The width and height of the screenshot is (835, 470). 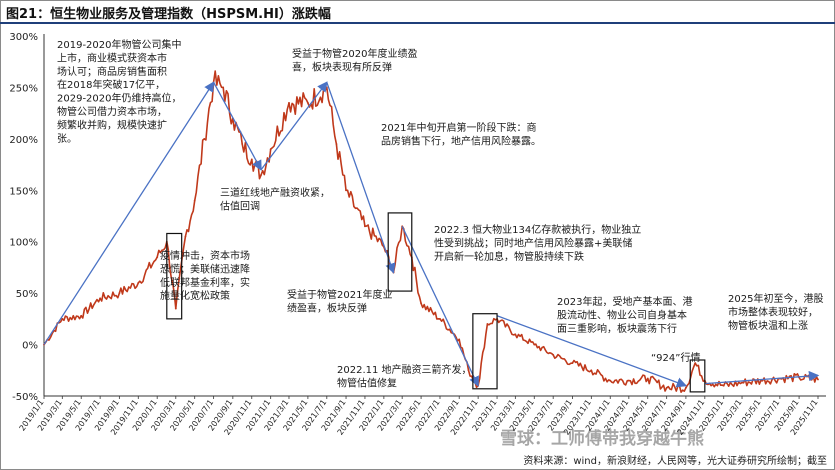 What do you see at coordinates (195, 295) in the screenshot?
I see `annotation-text: 施量化宽松政策` at bounding box center [195, 295].